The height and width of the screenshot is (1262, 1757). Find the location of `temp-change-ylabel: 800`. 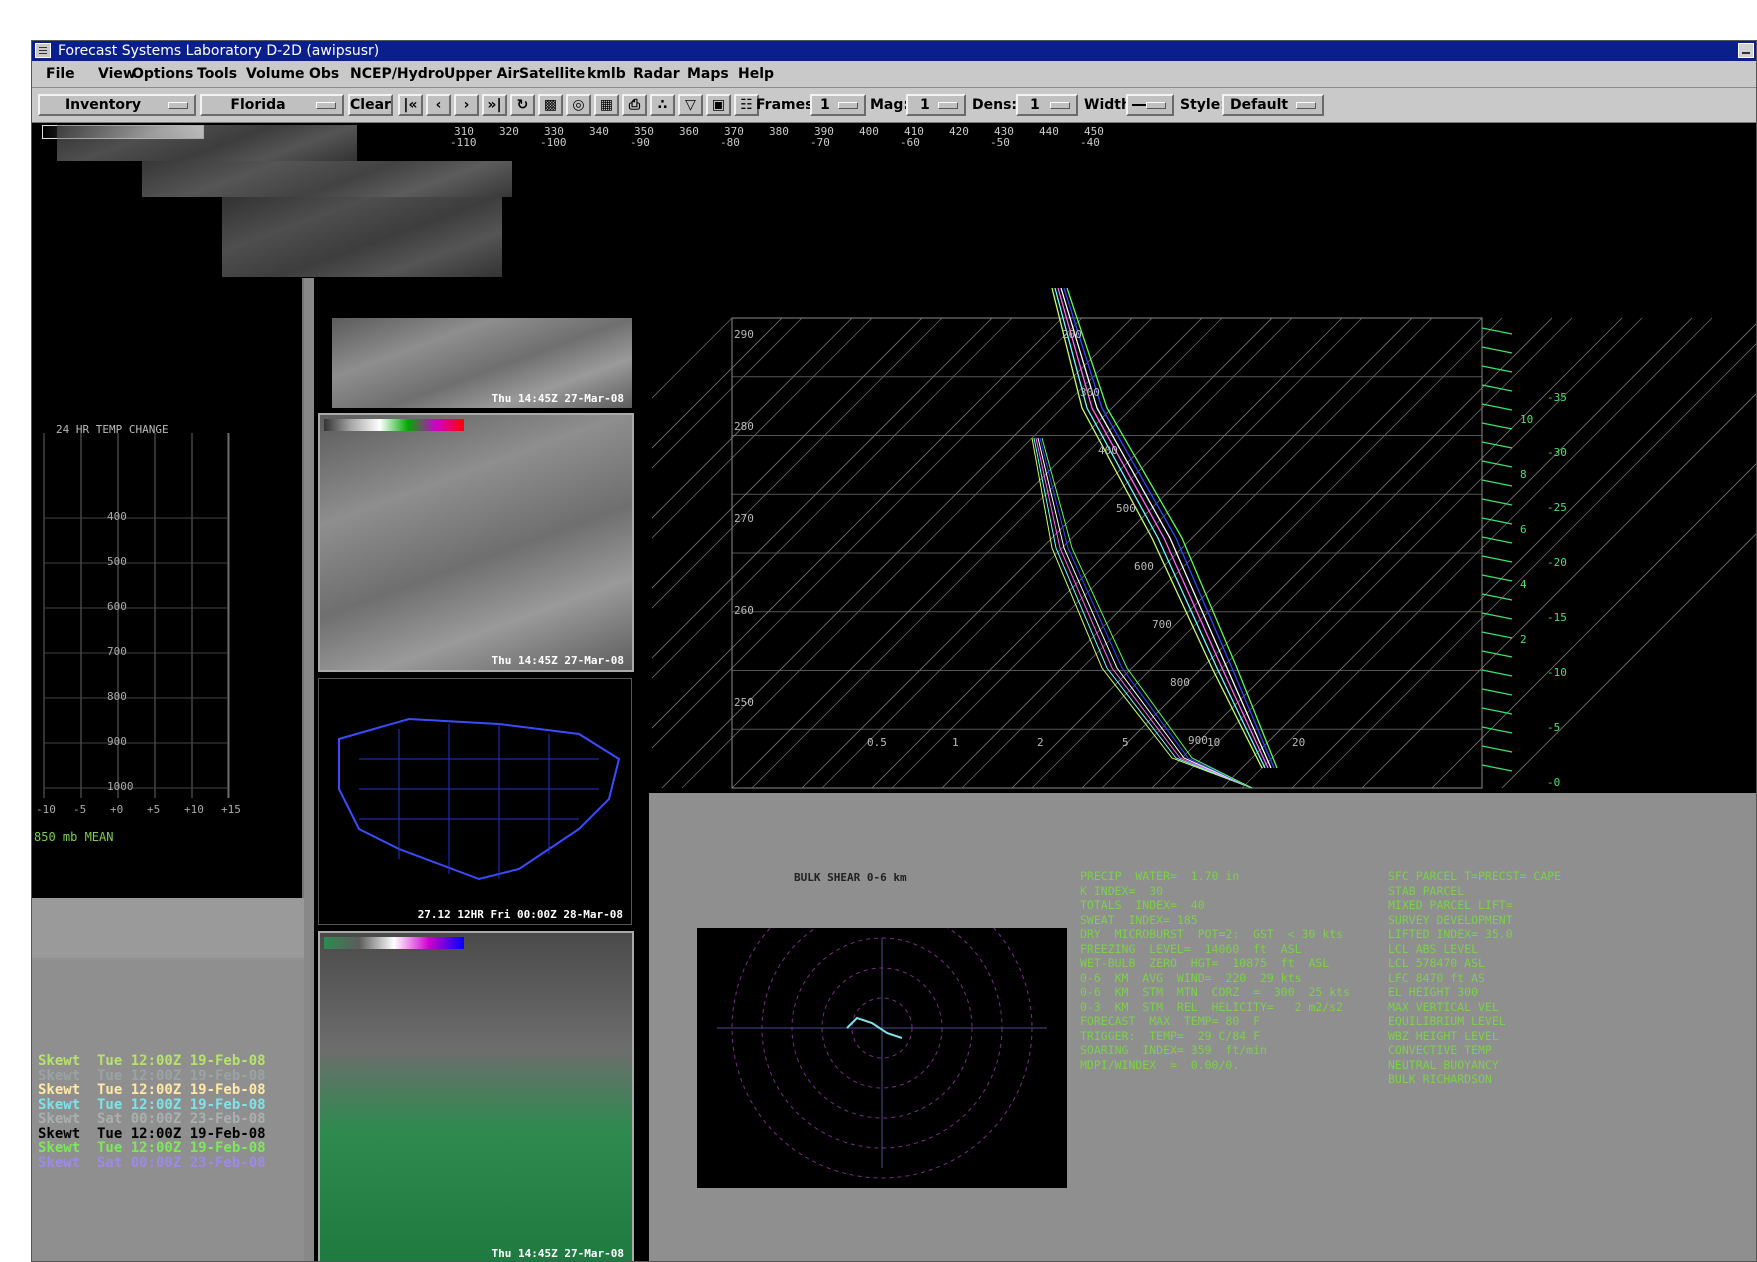

temp-change-ylabel: 800 is located at coordinates (117, 696).